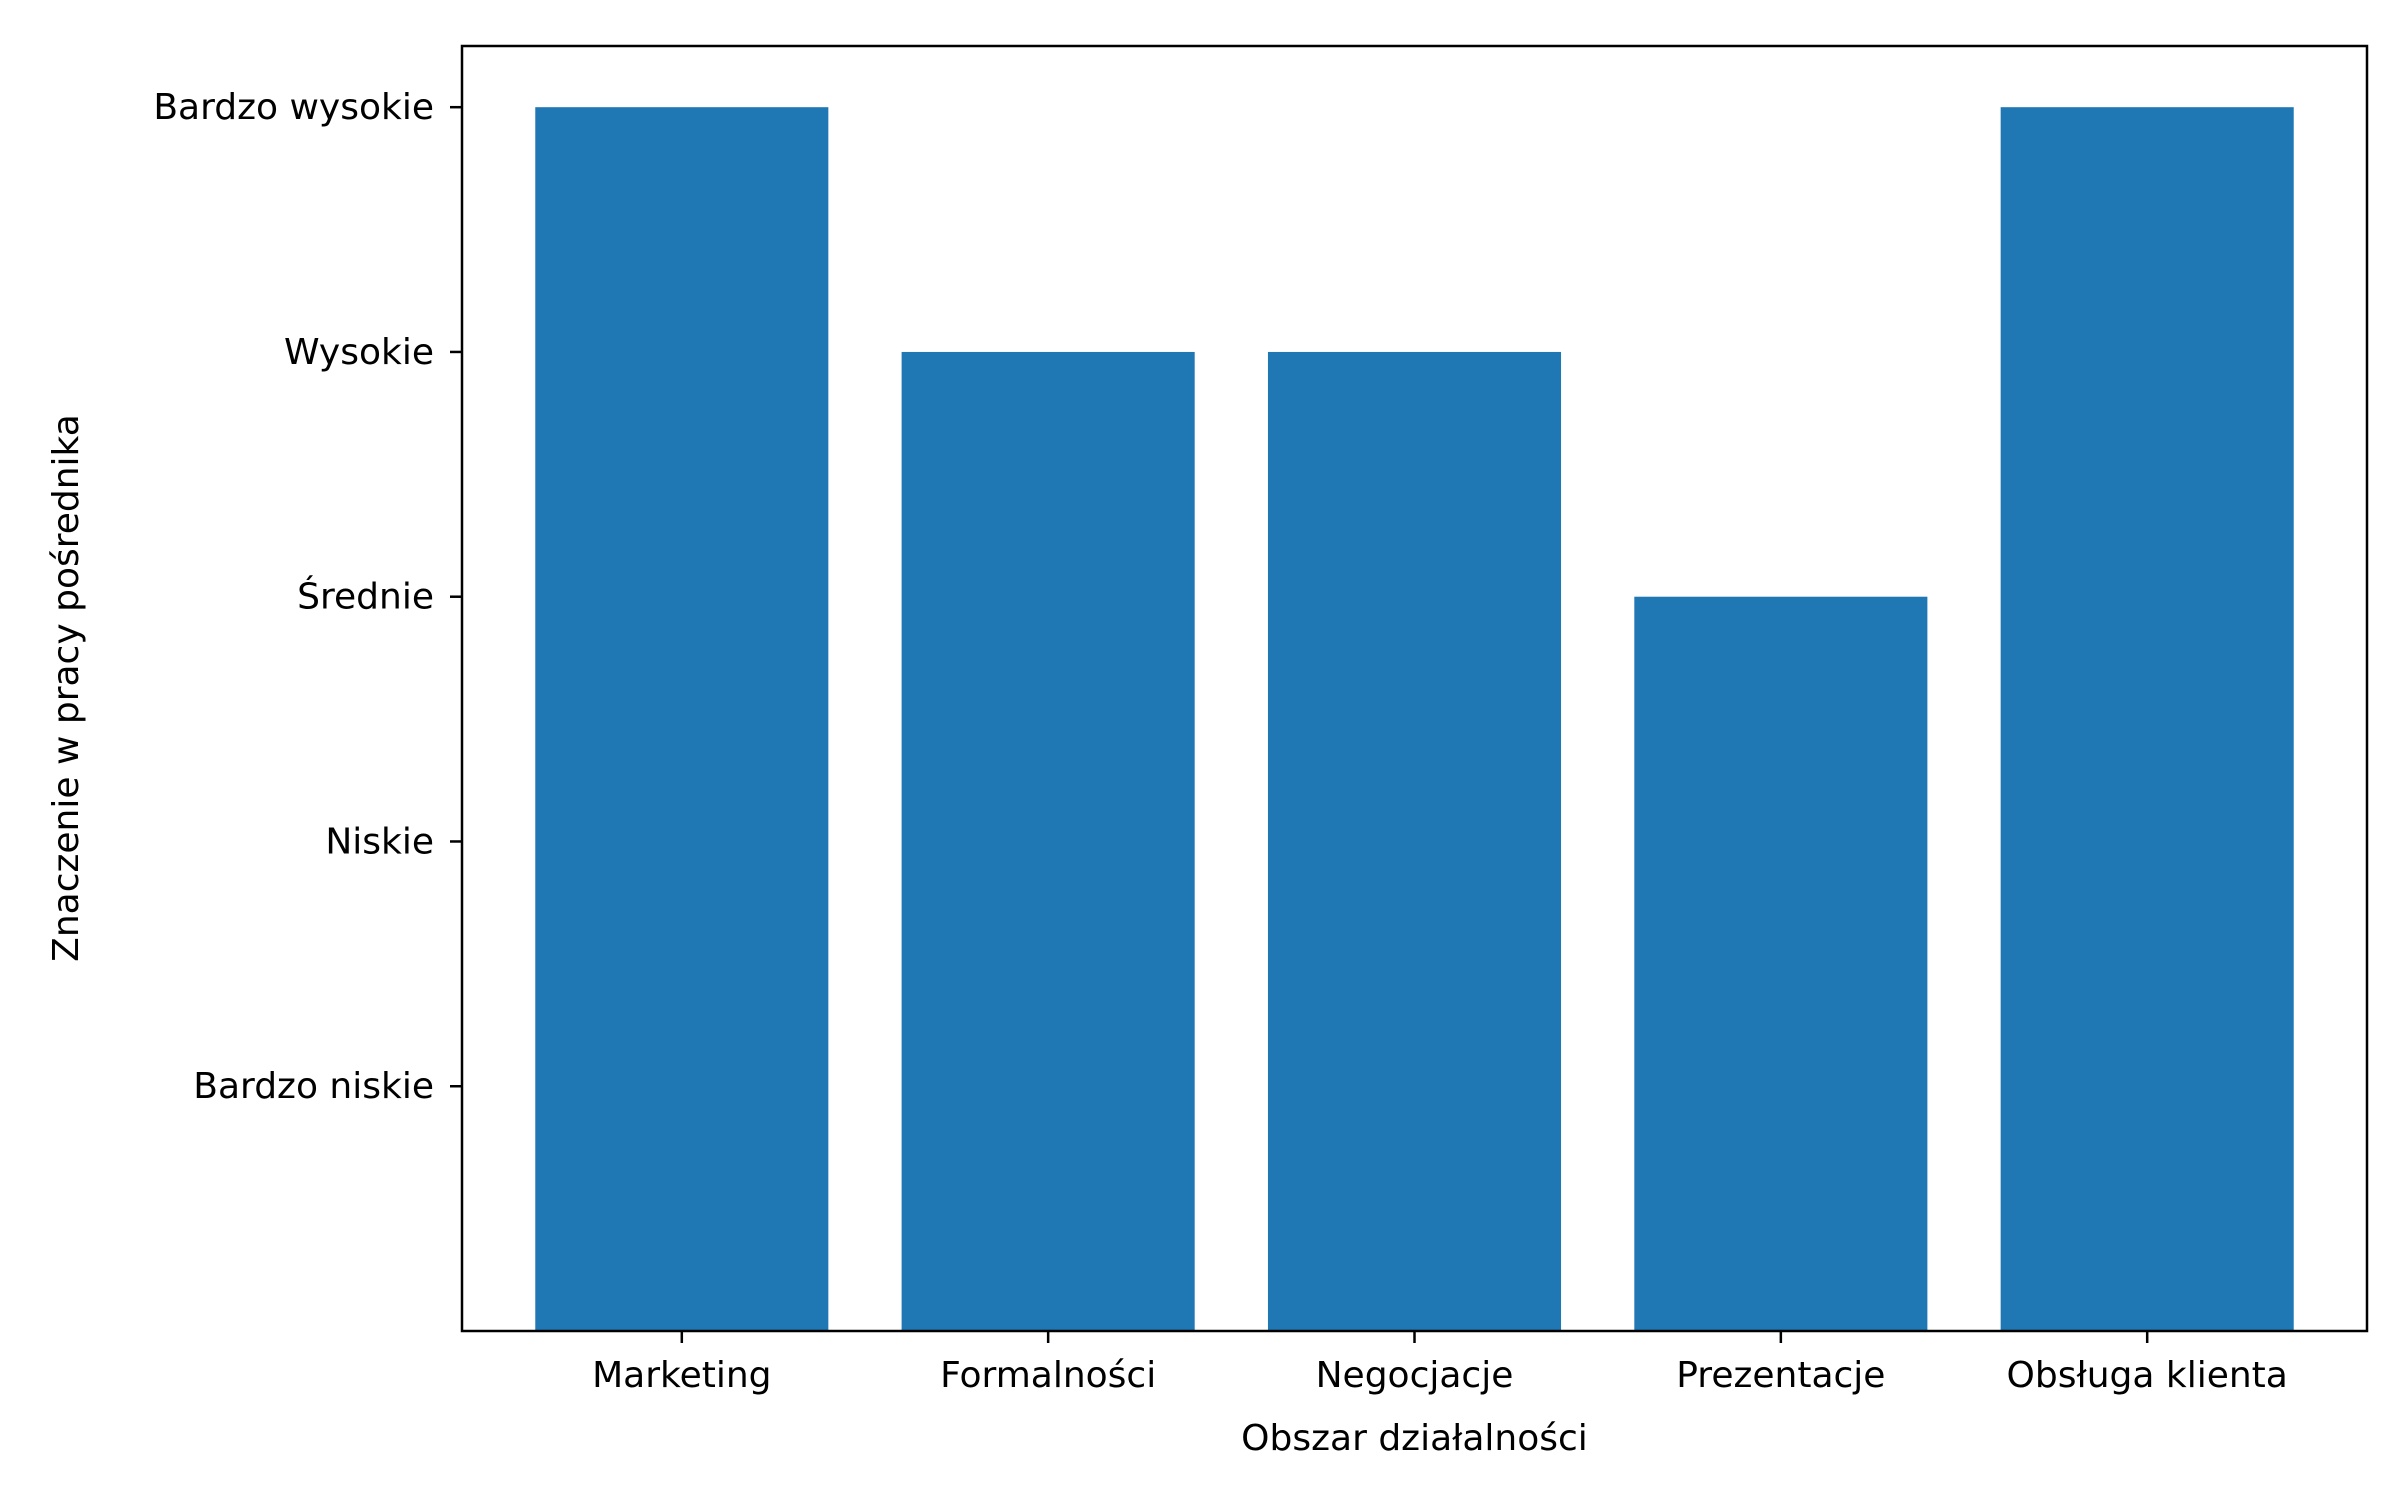  What do you see at coordinates (66, 688) in the screenshot?
I see `y-axis-title: Znaczenie w pracy pośrednika` at bounding box center [66, 688].